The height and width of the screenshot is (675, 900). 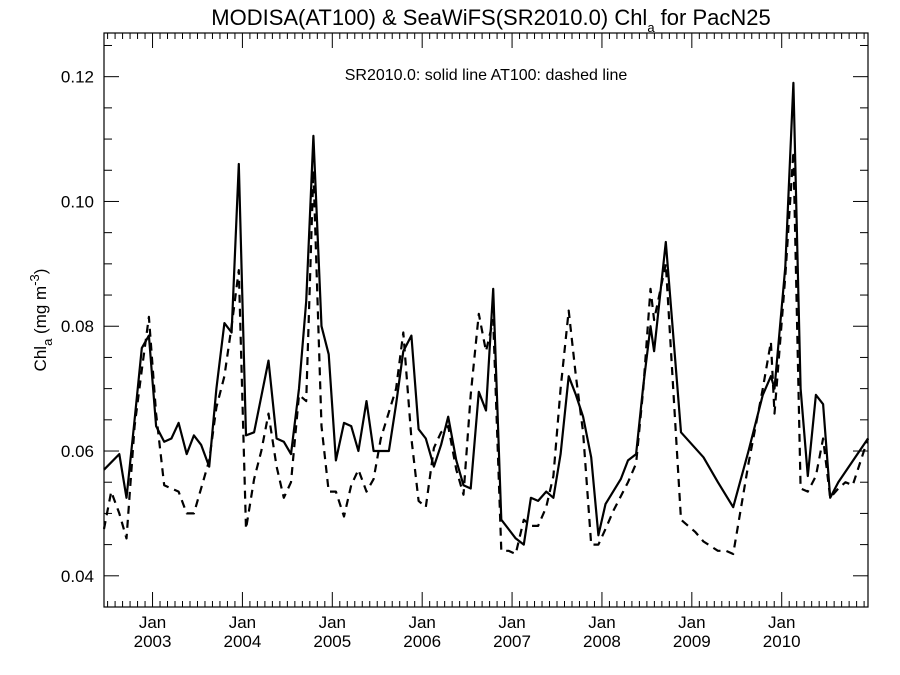 What do you see at coordinates (422, 641) in the screenshot?
I see `x-tick-year-label: 2006` at bounding box center [422, 641].